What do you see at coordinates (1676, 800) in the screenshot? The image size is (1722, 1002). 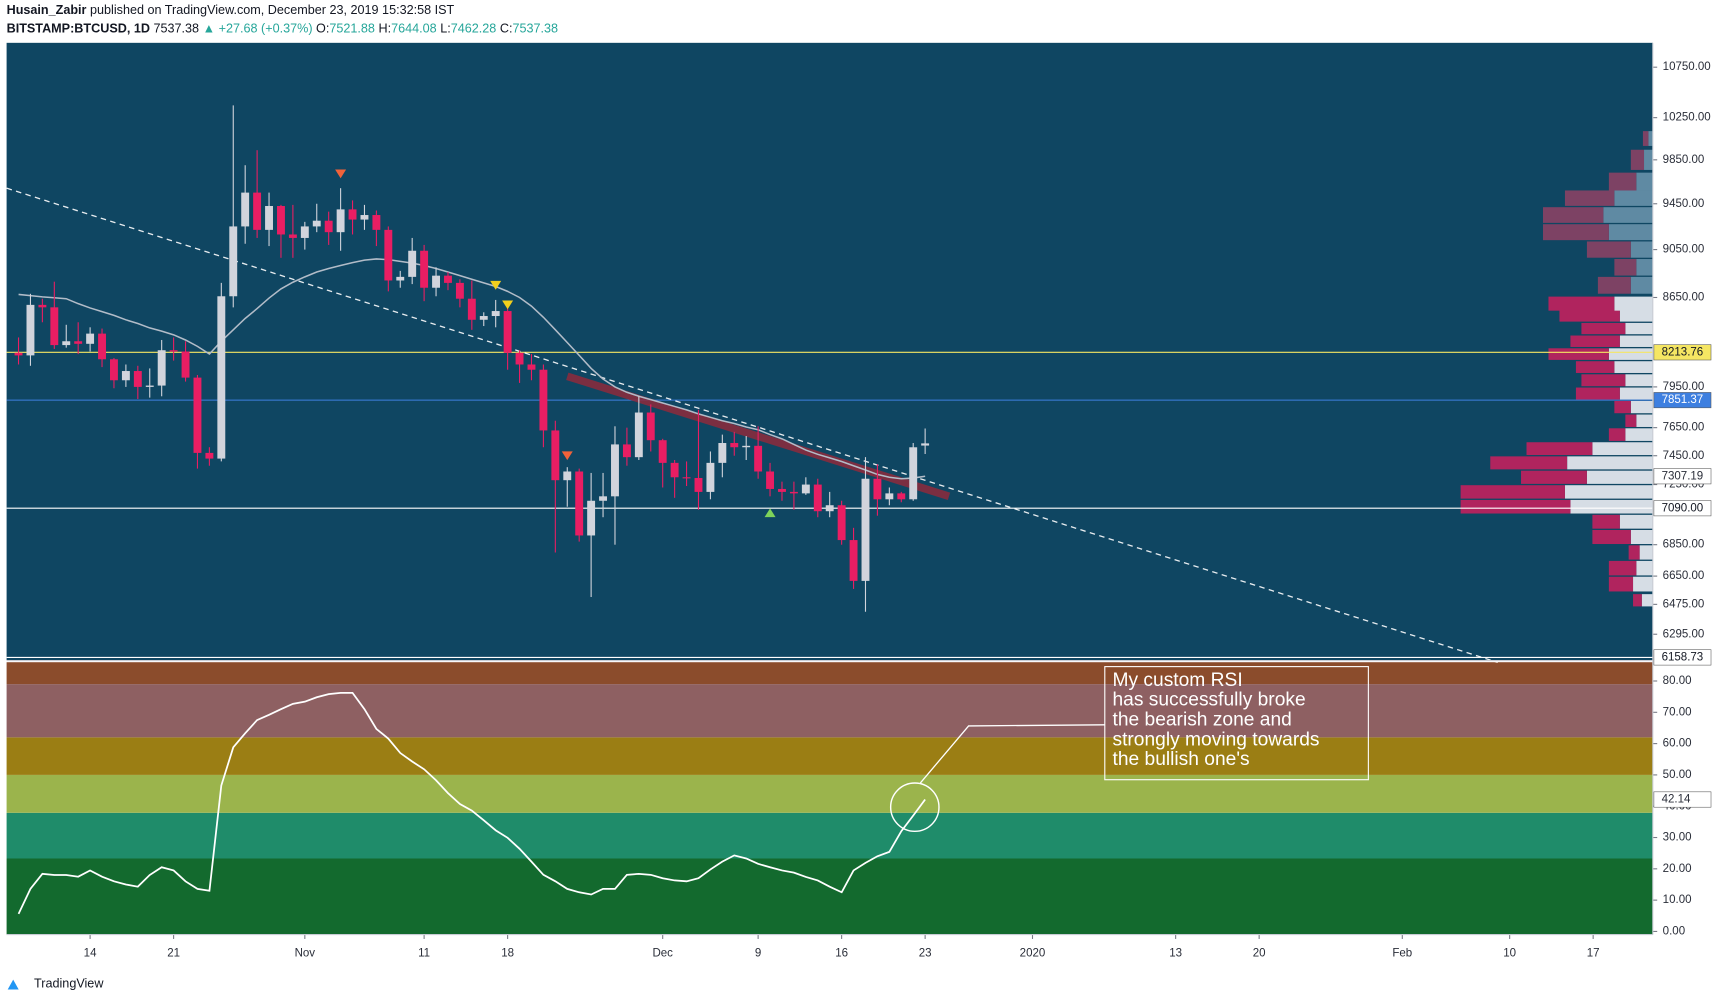 I see `rsi-value-label: 42.14` at bounding box center [1676, 800].